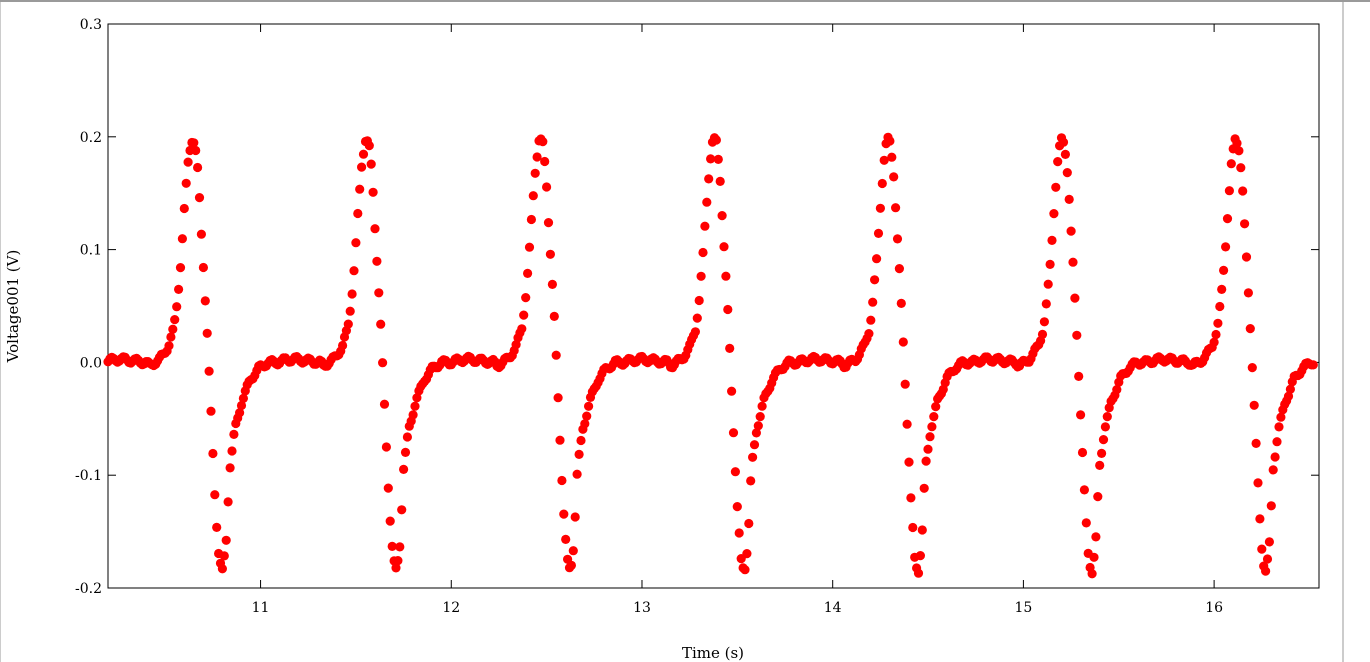 The image size is (1370, 662). What do you see at coordinates (88, 307) in the screenshot?
I see `y-tick-labels: -0.2 -0.1 0.0 0.1 0.2 0.3` at bounding box center [88, 307].